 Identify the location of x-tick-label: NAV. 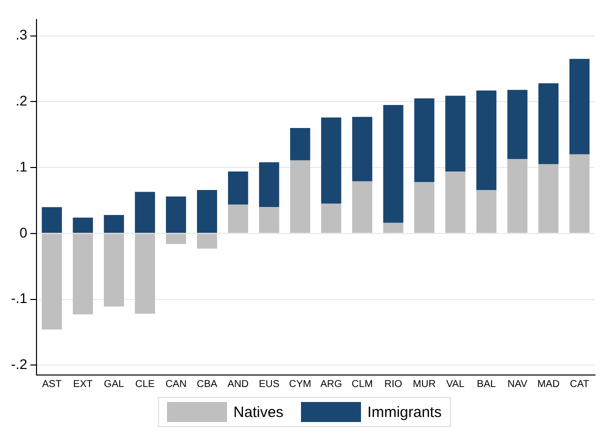
(517, 384).